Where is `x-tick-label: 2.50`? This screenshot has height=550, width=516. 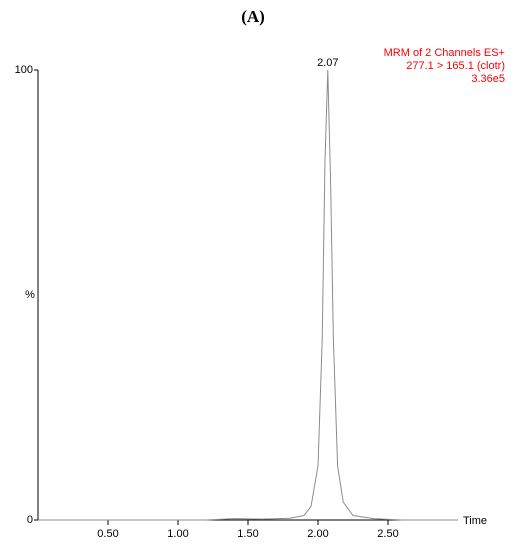 x-tick-label: 2.50 is located at coordinates (387, 534).